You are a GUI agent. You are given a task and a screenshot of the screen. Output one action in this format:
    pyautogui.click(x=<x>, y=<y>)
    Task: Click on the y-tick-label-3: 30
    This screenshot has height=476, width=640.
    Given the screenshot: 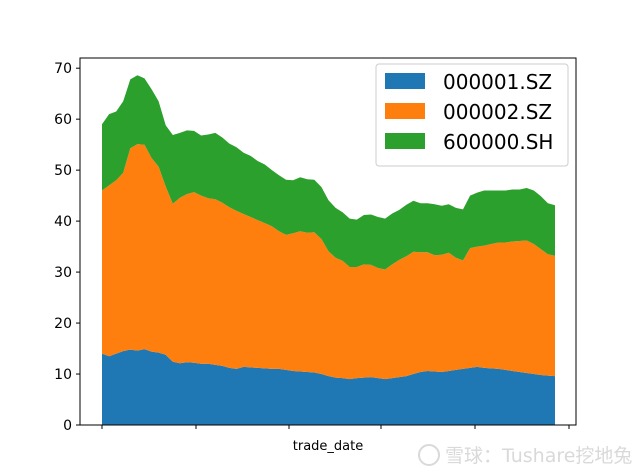 What is the action you would take?
    pyautogui.click(x=63, y=273)
    